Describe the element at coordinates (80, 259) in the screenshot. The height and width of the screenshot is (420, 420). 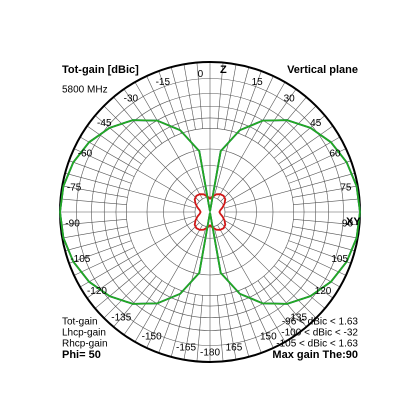
I see `angle-tick-label: -105` at that location.